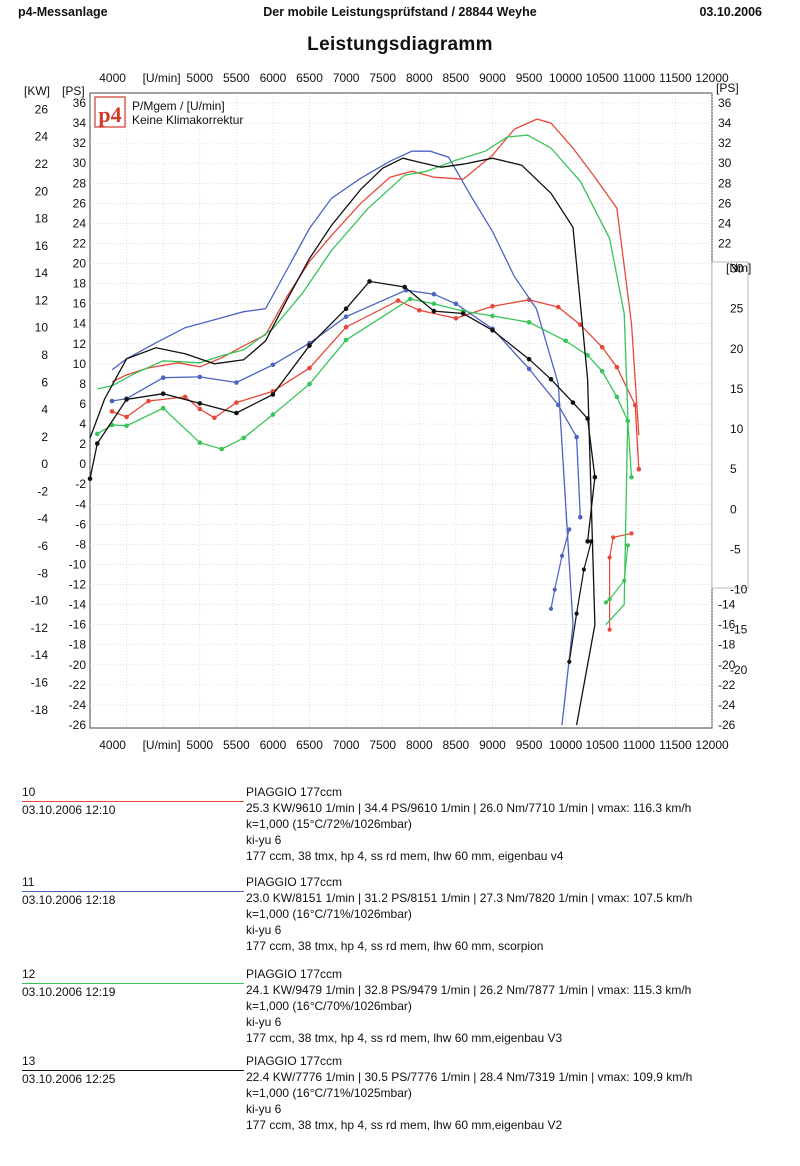  Describe the element at coordinates (78, 665) in the screenshot. I see `ps-tick-label: -20` at that location.